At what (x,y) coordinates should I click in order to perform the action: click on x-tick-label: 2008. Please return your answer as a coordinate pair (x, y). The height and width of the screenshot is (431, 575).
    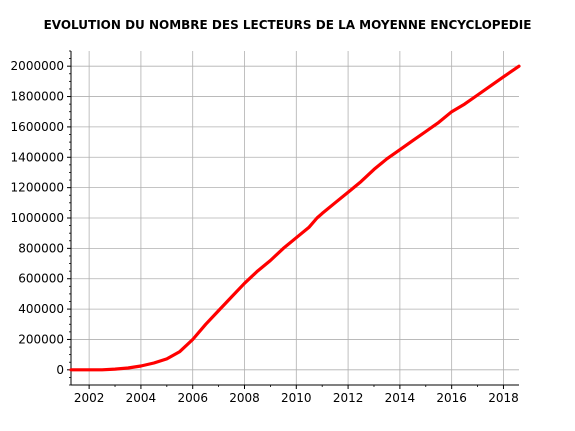
    Looking at the image, I should click on (244, 398).